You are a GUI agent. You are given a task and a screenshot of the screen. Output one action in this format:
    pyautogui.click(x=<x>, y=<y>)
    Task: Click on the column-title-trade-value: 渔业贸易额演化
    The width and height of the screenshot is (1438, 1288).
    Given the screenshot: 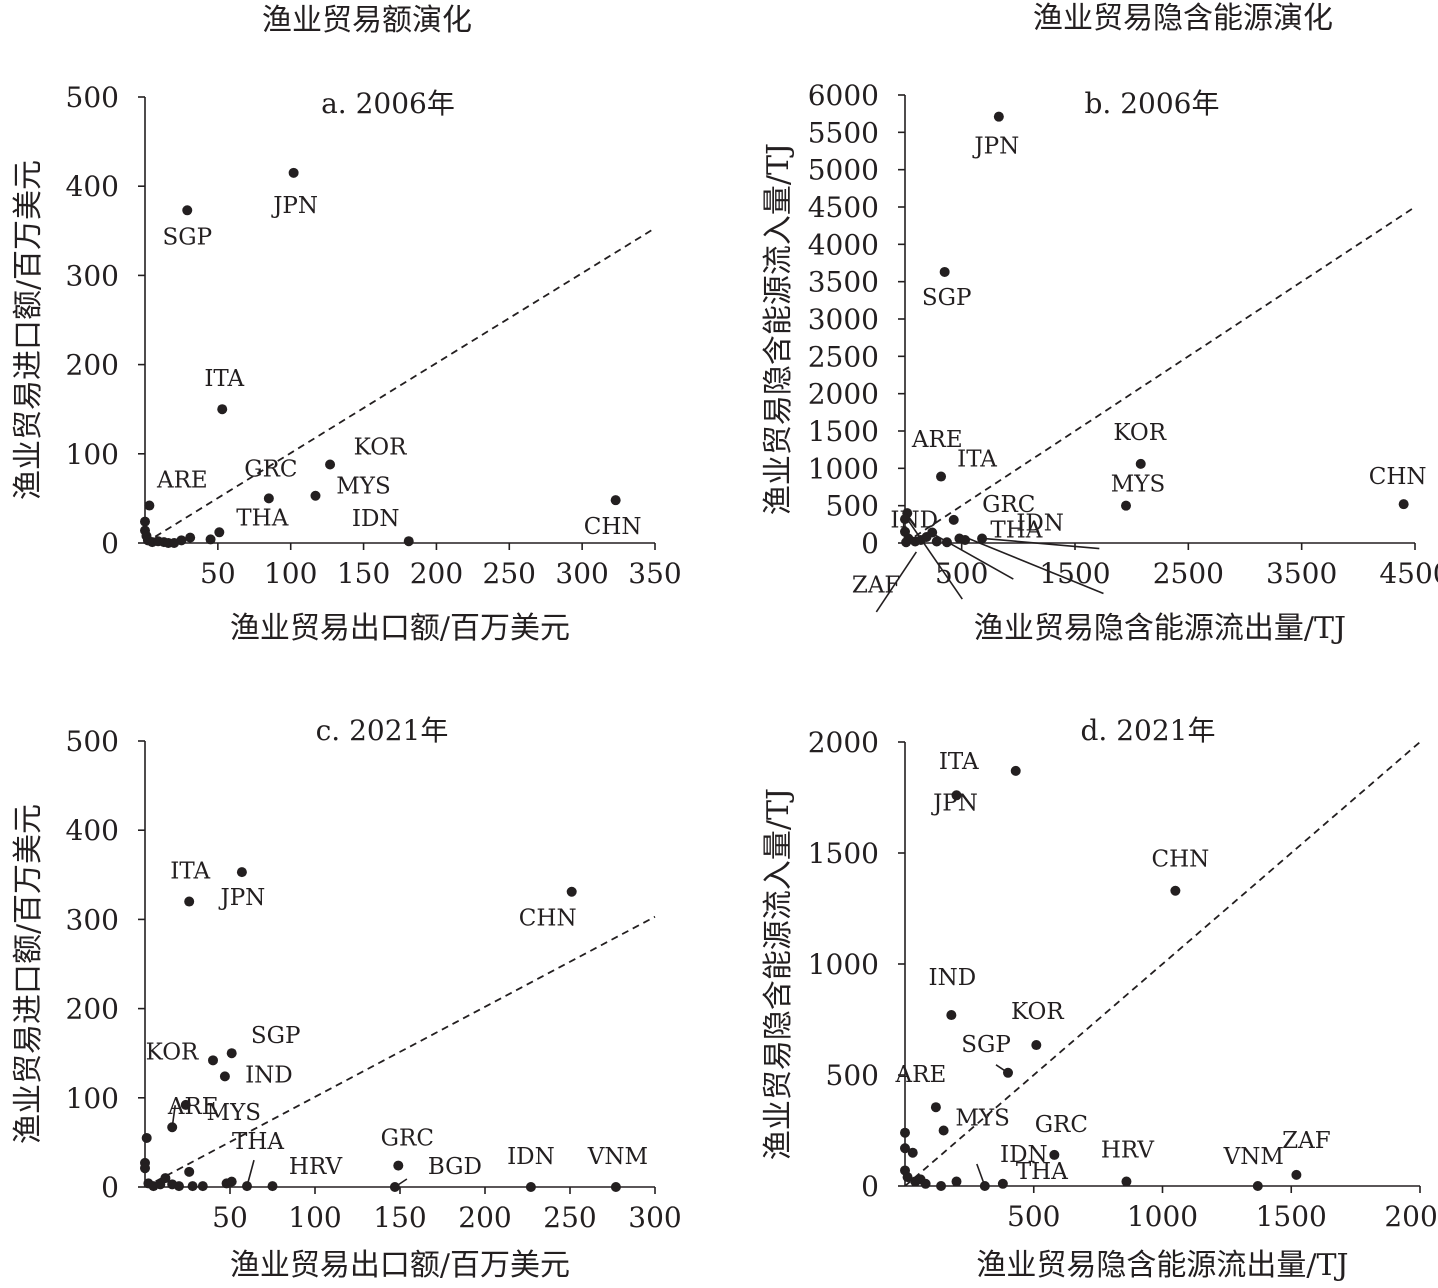 What is the action you would take?
    pyautogui.click(x=367, y=20)
    